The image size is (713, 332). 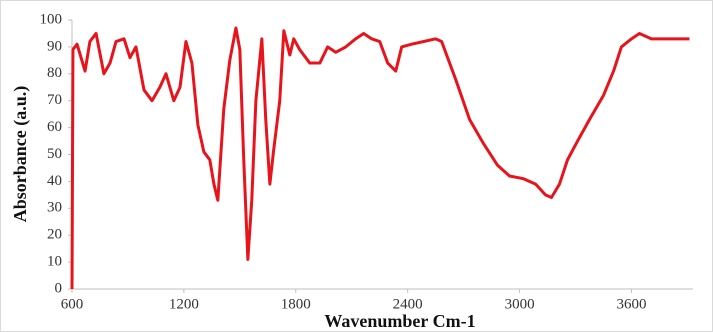 What do you see at coordinates (54, 208) in the screenshot?
I see `y-tick-label: 30` at bounding box center [54, 208].